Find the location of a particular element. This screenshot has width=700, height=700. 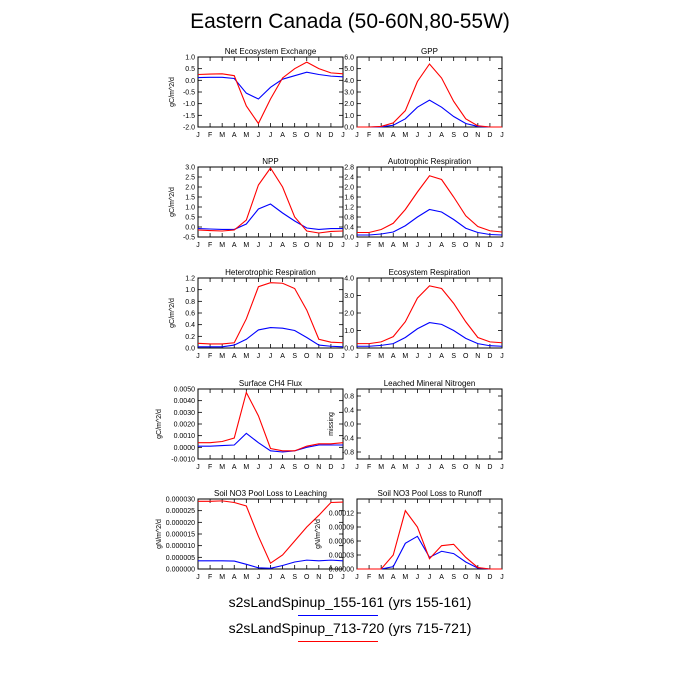

y-tick-label: 0.000010 is located at coordinates (180, 546).